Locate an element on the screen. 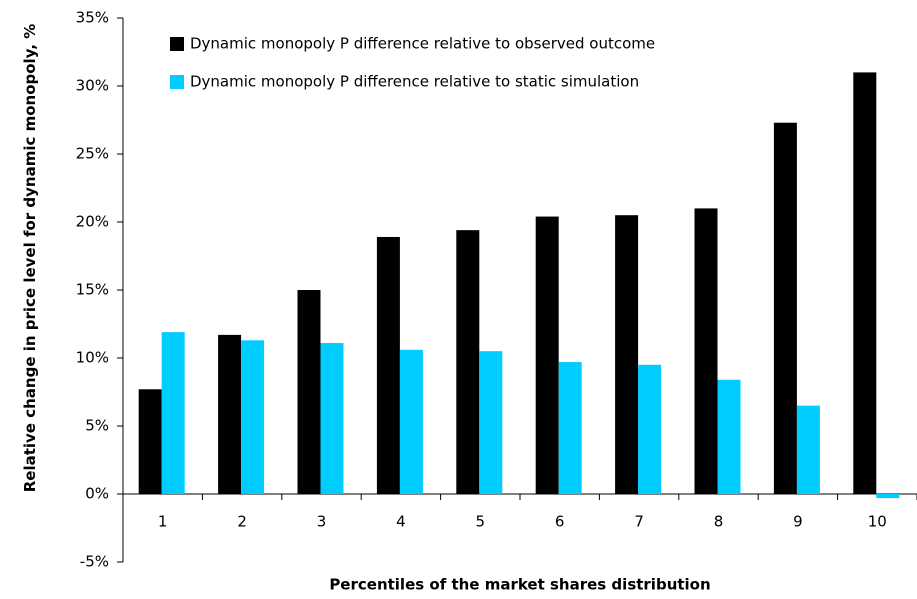 The image size is (917, 599). x-tick-label: 10 is located at coordinates (877, 522).